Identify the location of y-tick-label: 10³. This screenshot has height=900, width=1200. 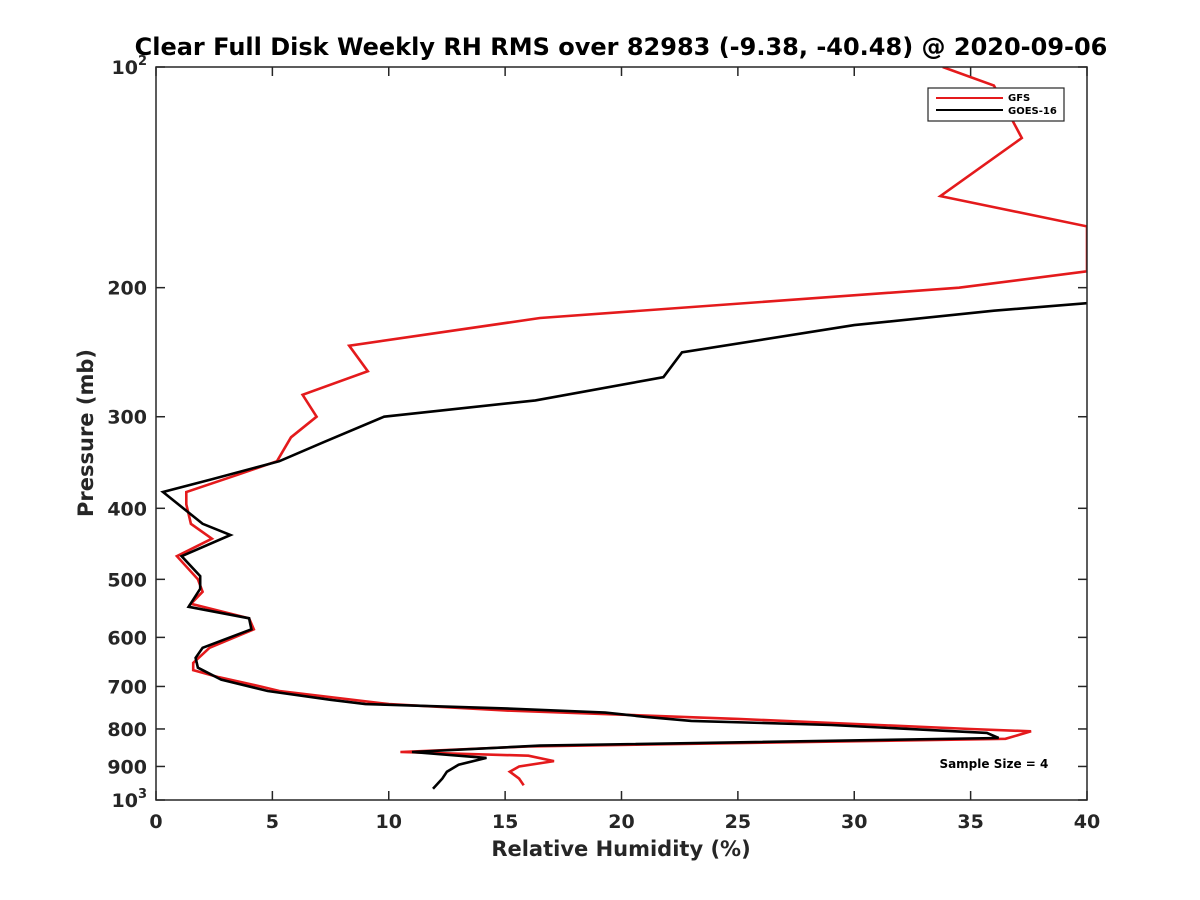
(130, 799).